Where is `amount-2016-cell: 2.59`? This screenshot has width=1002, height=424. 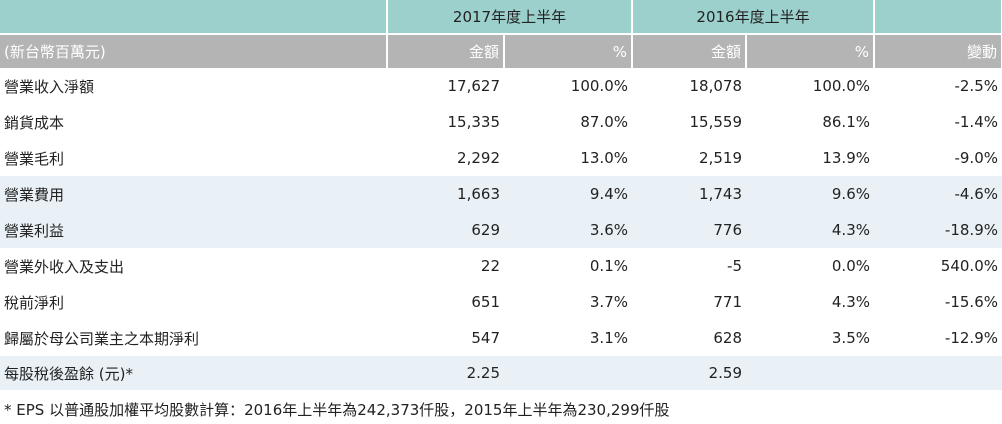 amount-2016-cell: 2.59 is located at coordinates (689, 373).